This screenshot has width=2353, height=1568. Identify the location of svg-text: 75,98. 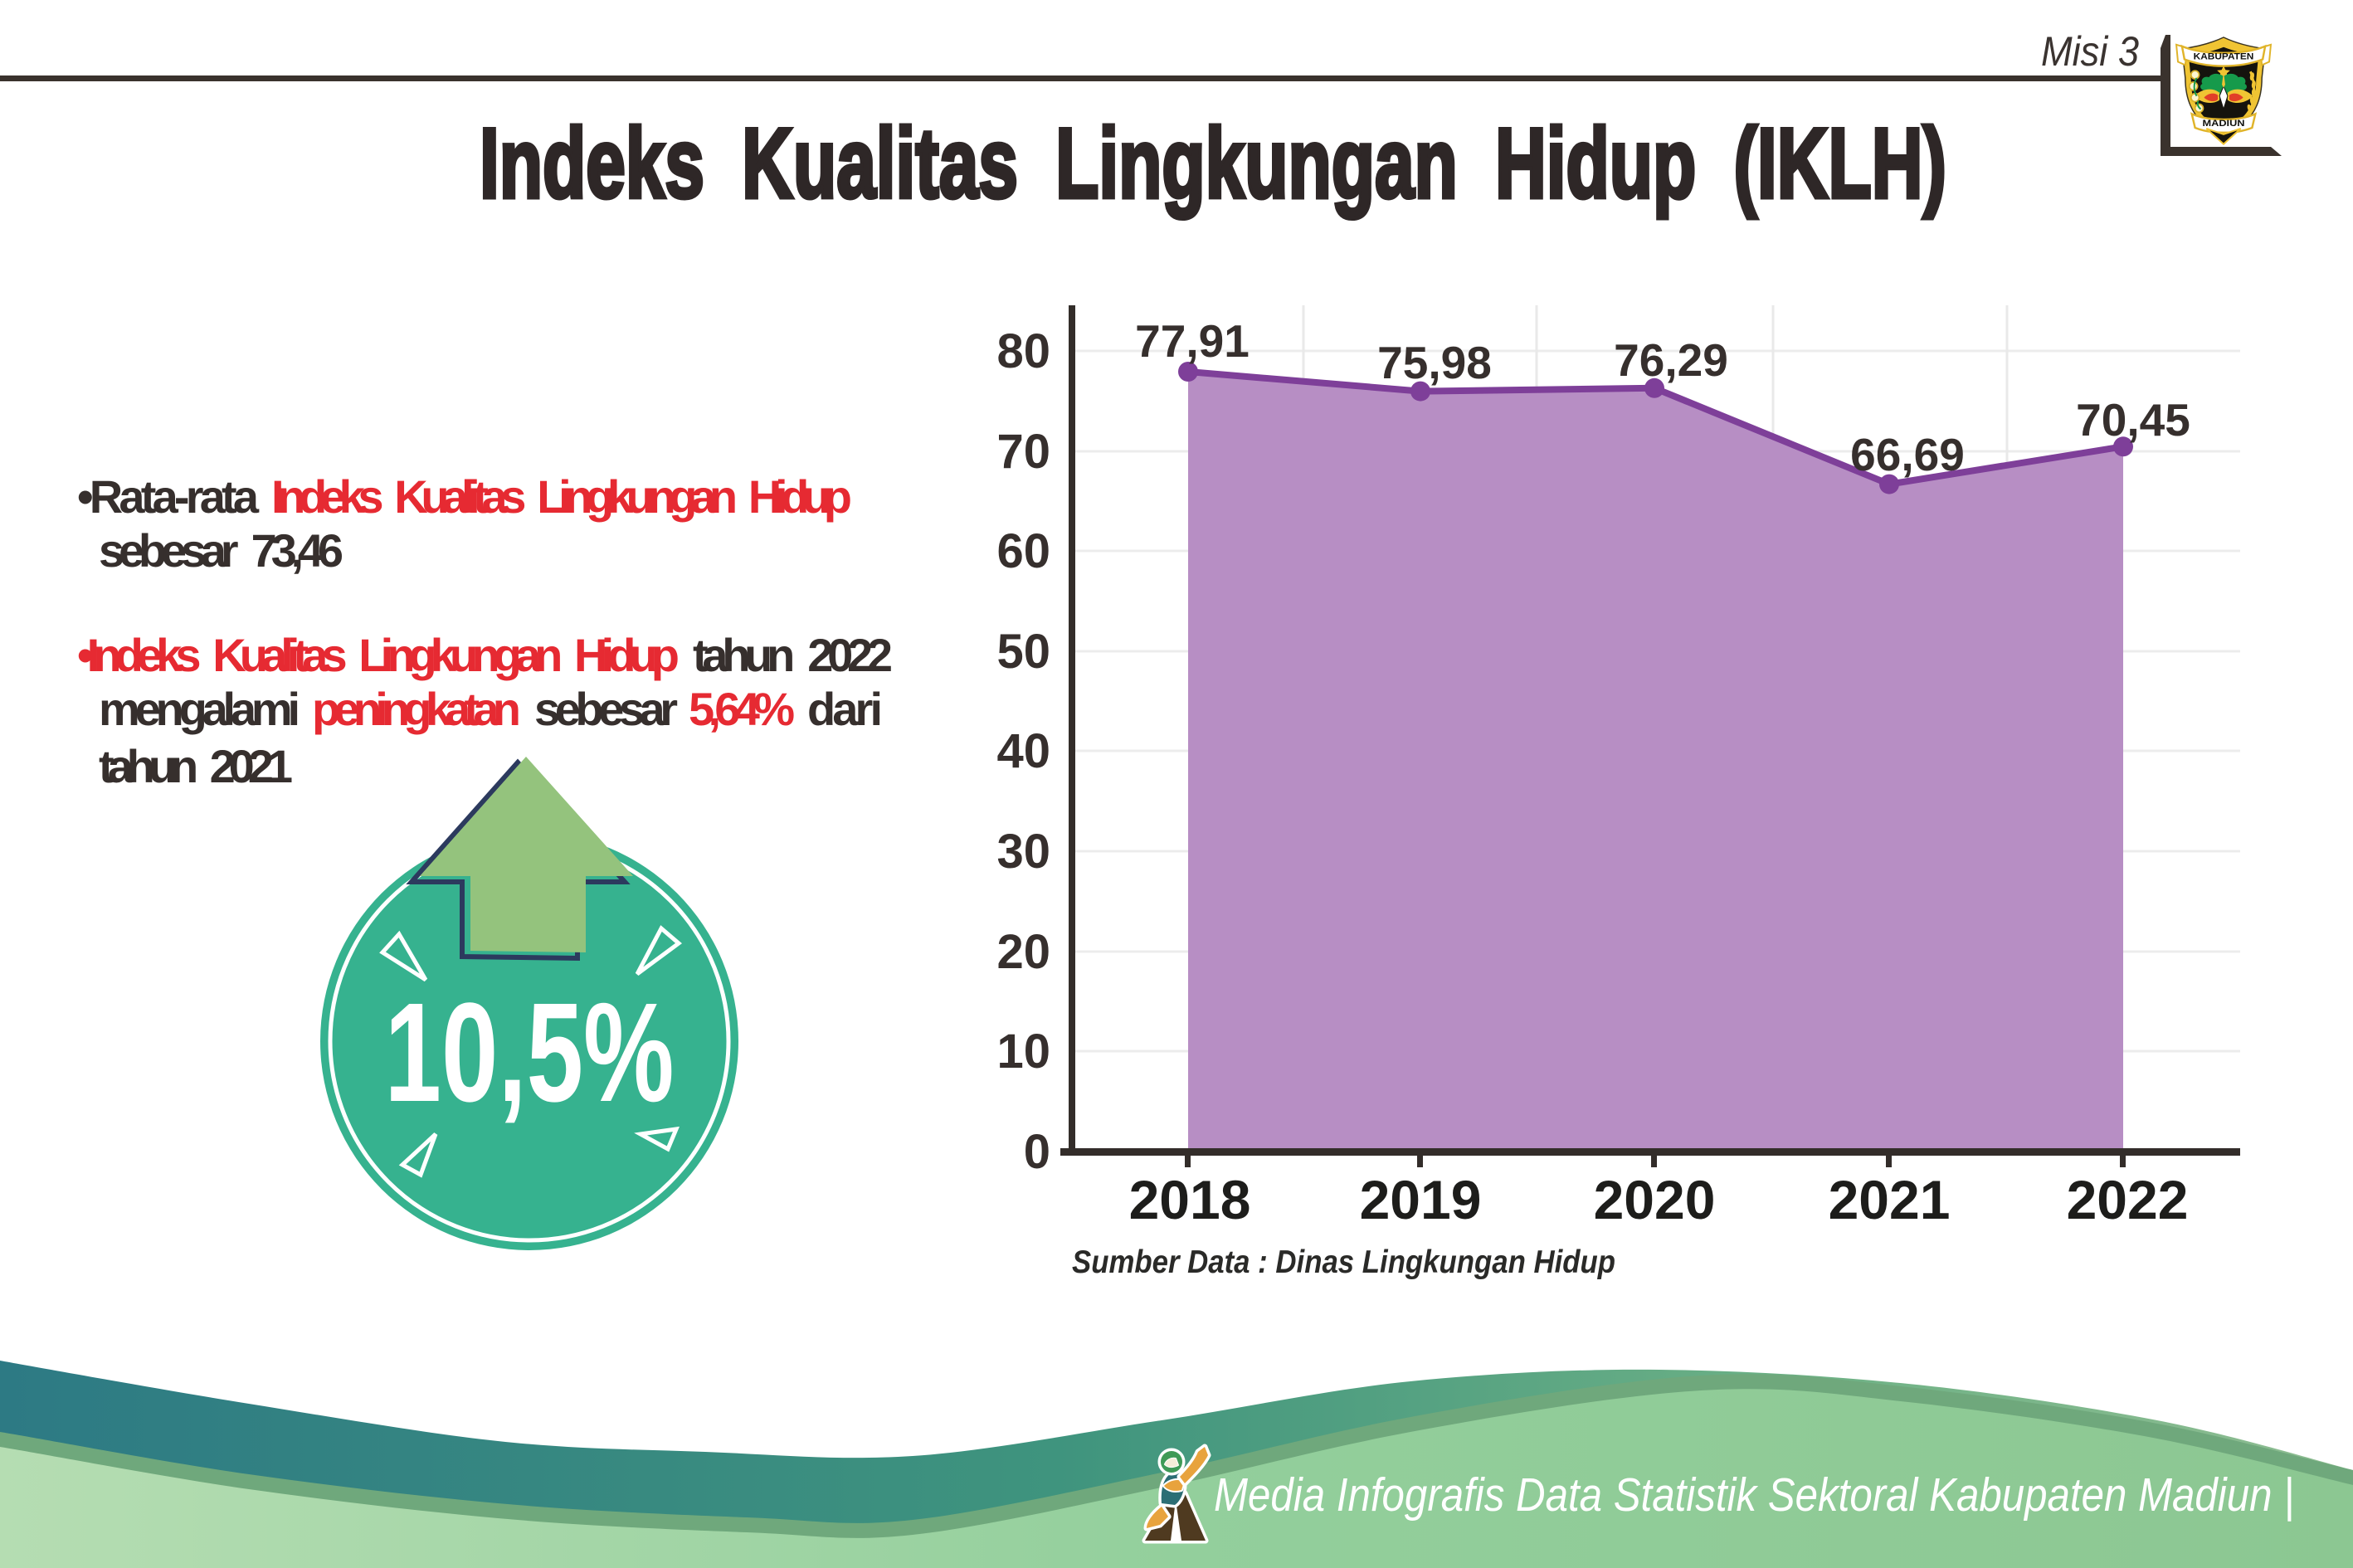
(1434, 362).